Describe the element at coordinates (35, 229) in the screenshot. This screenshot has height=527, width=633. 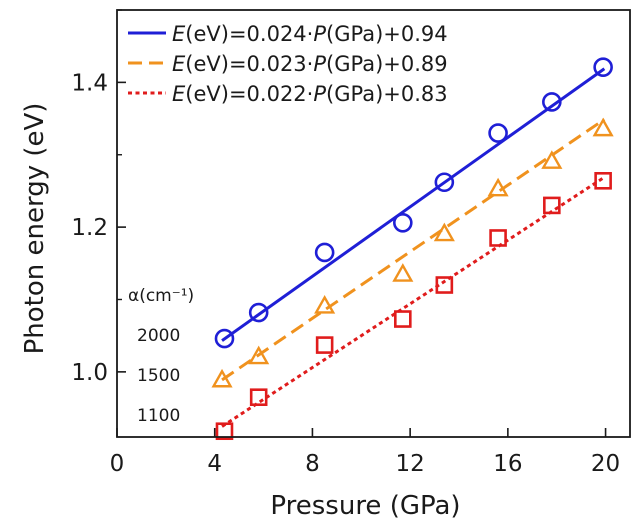
I see `y-axis-label: Photon energy (eV)` at that location.